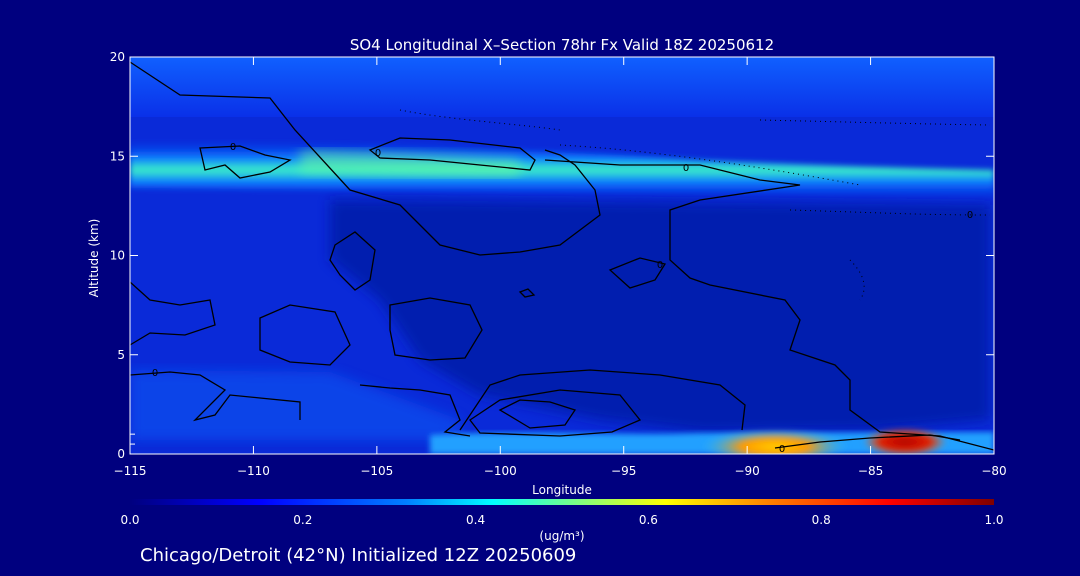 The width and height of the screenshot is (1080, 576). Describe the element at coordinates (870, 471) in the screenshot. I see `x-tick-label: −85` at that location.